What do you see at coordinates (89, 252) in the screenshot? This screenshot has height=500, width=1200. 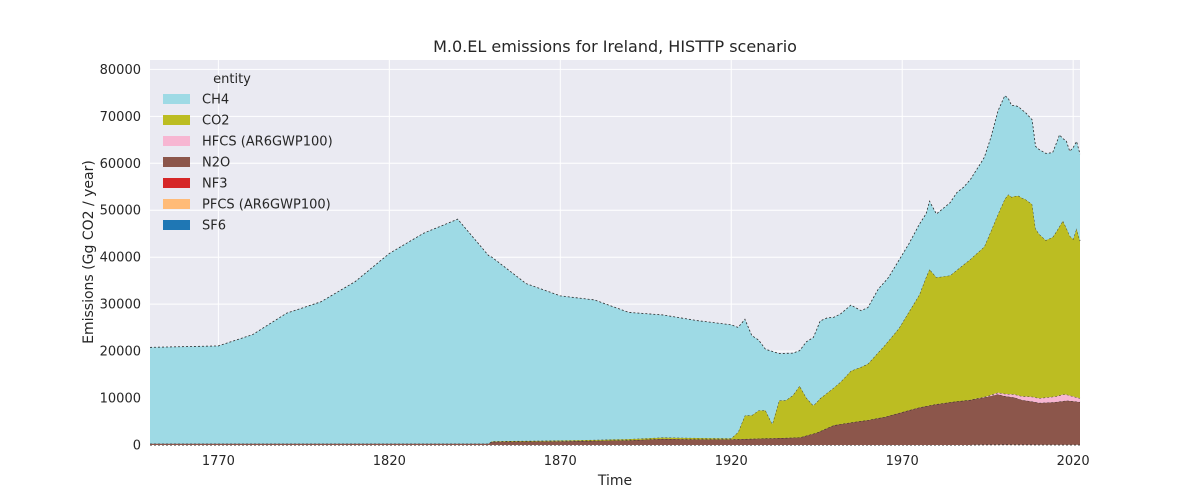 I see `y-axis-label: Emissions (Gg CO2 / year)` at bounding box center [89, 252].